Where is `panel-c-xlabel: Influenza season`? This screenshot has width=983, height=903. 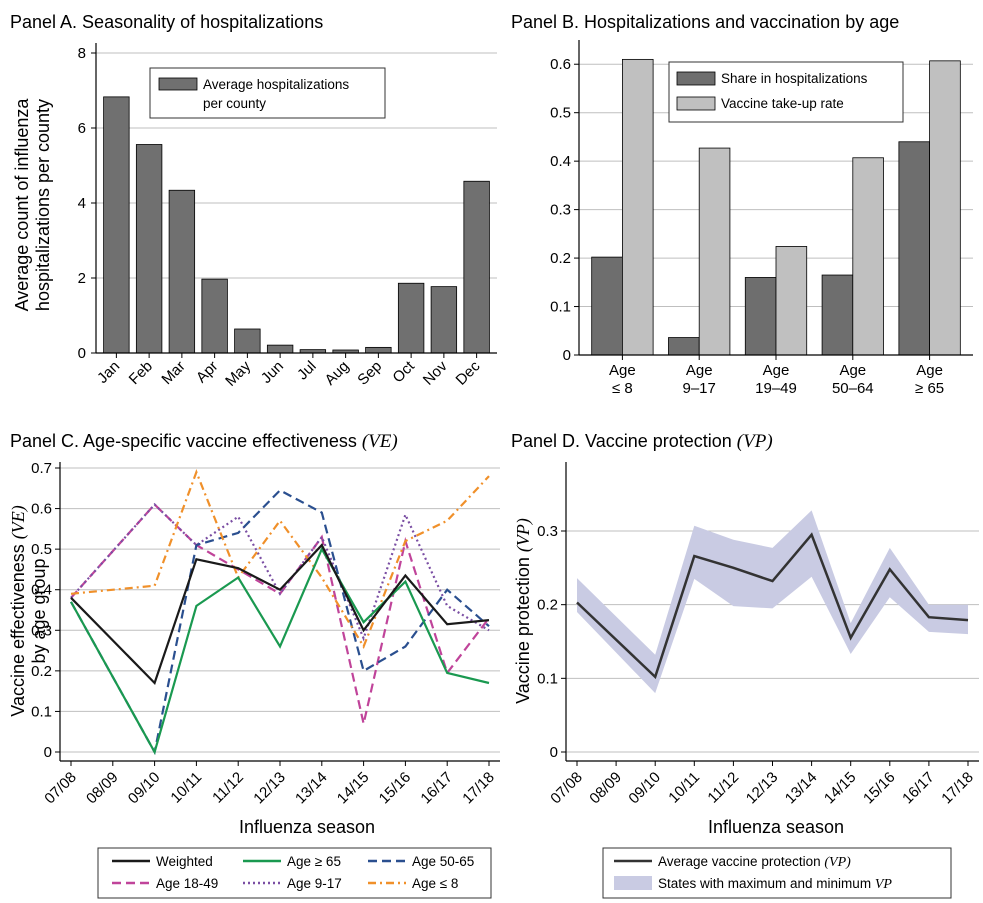
panel-c-xlabel: Influenza season is located at coordinates (307, 827).